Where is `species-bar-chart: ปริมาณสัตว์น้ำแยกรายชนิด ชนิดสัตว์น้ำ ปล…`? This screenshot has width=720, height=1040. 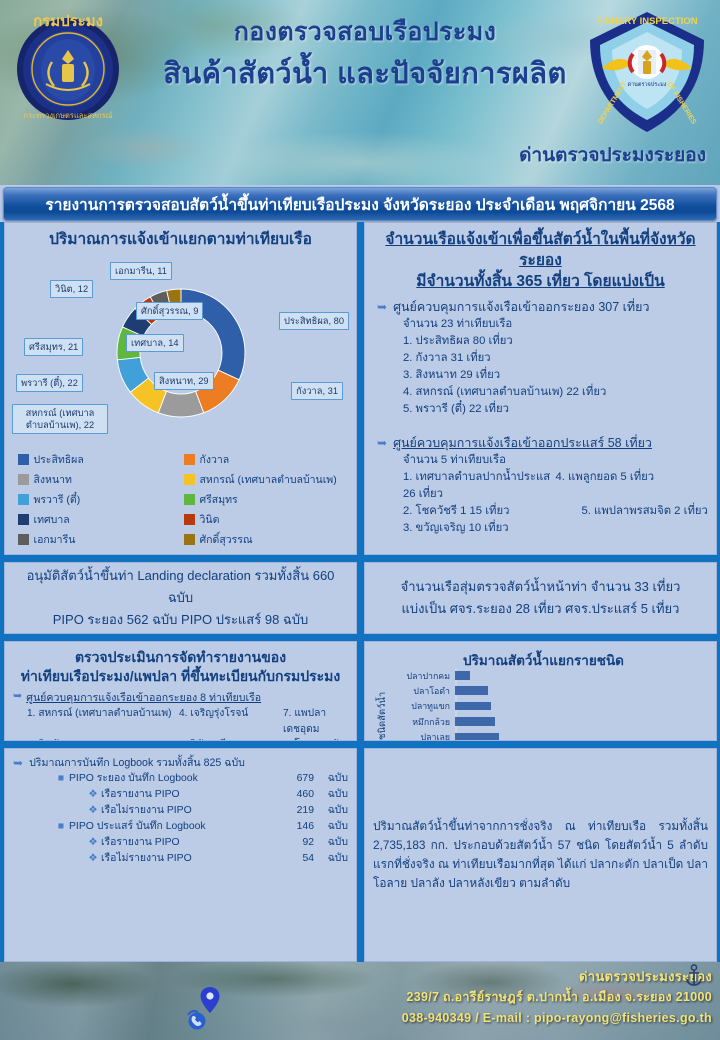
species-bar-chart: ปริมาณสัตว์น้ำแยกรายชนิด ชนิดสัตว์น้ำ ปล… is located at coordinates (543, 694).